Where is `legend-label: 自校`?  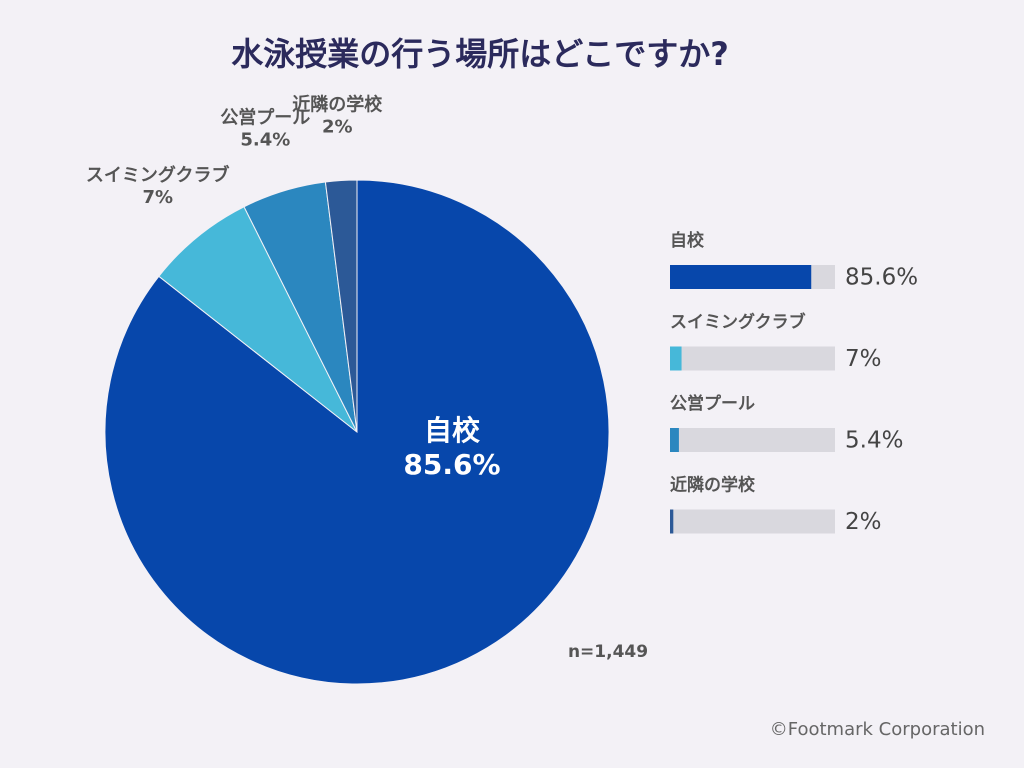 legend-label: 自校 is located at coordinates (687, 240).